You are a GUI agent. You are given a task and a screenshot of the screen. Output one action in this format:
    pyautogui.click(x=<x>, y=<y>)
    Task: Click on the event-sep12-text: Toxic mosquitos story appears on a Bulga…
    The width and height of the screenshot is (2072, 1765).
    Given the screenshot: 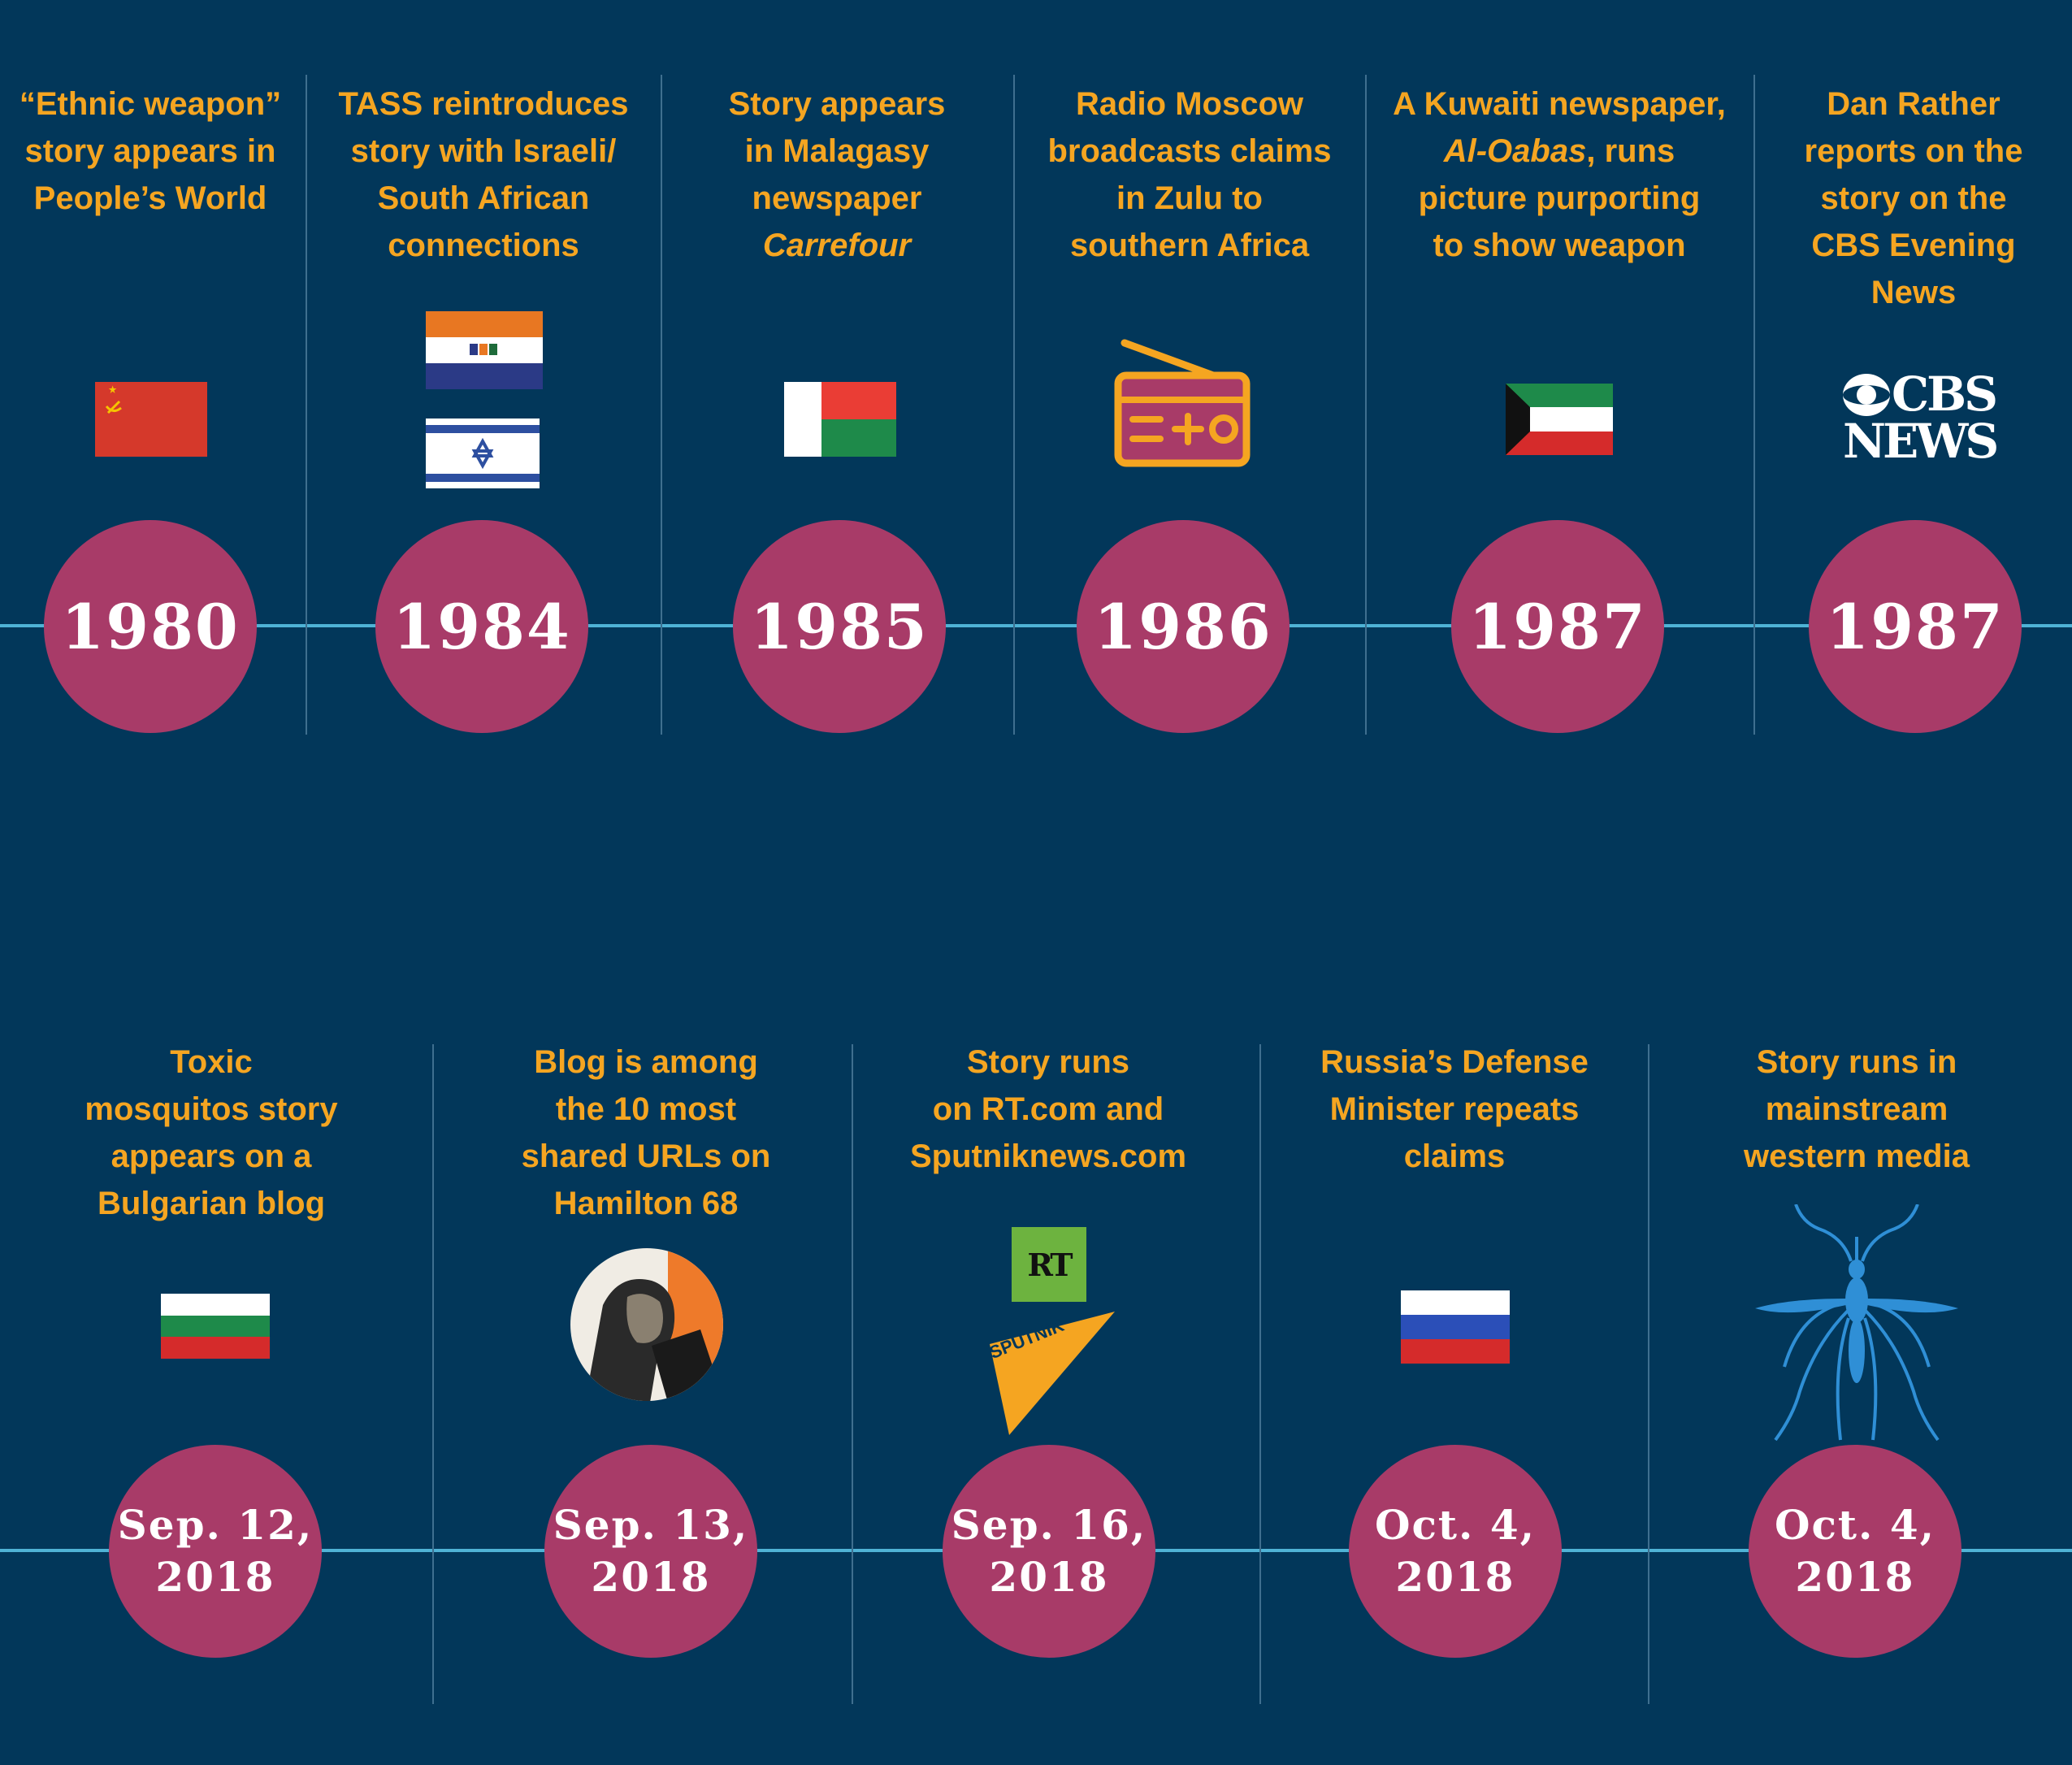 What is the action you would take?
    pyautogui.click(x=211, y=1132)
    